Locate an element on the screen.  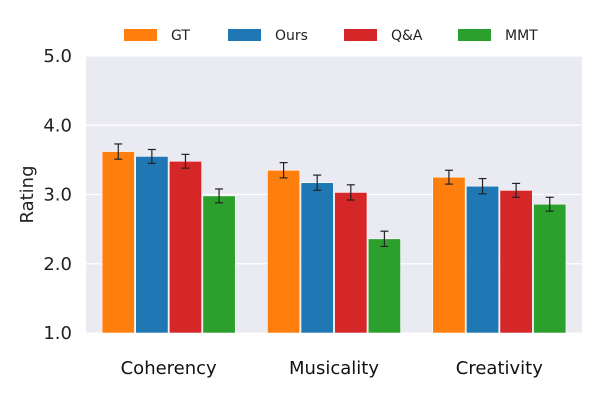
bar-qa-creativity is located at coordinates (516, 262).